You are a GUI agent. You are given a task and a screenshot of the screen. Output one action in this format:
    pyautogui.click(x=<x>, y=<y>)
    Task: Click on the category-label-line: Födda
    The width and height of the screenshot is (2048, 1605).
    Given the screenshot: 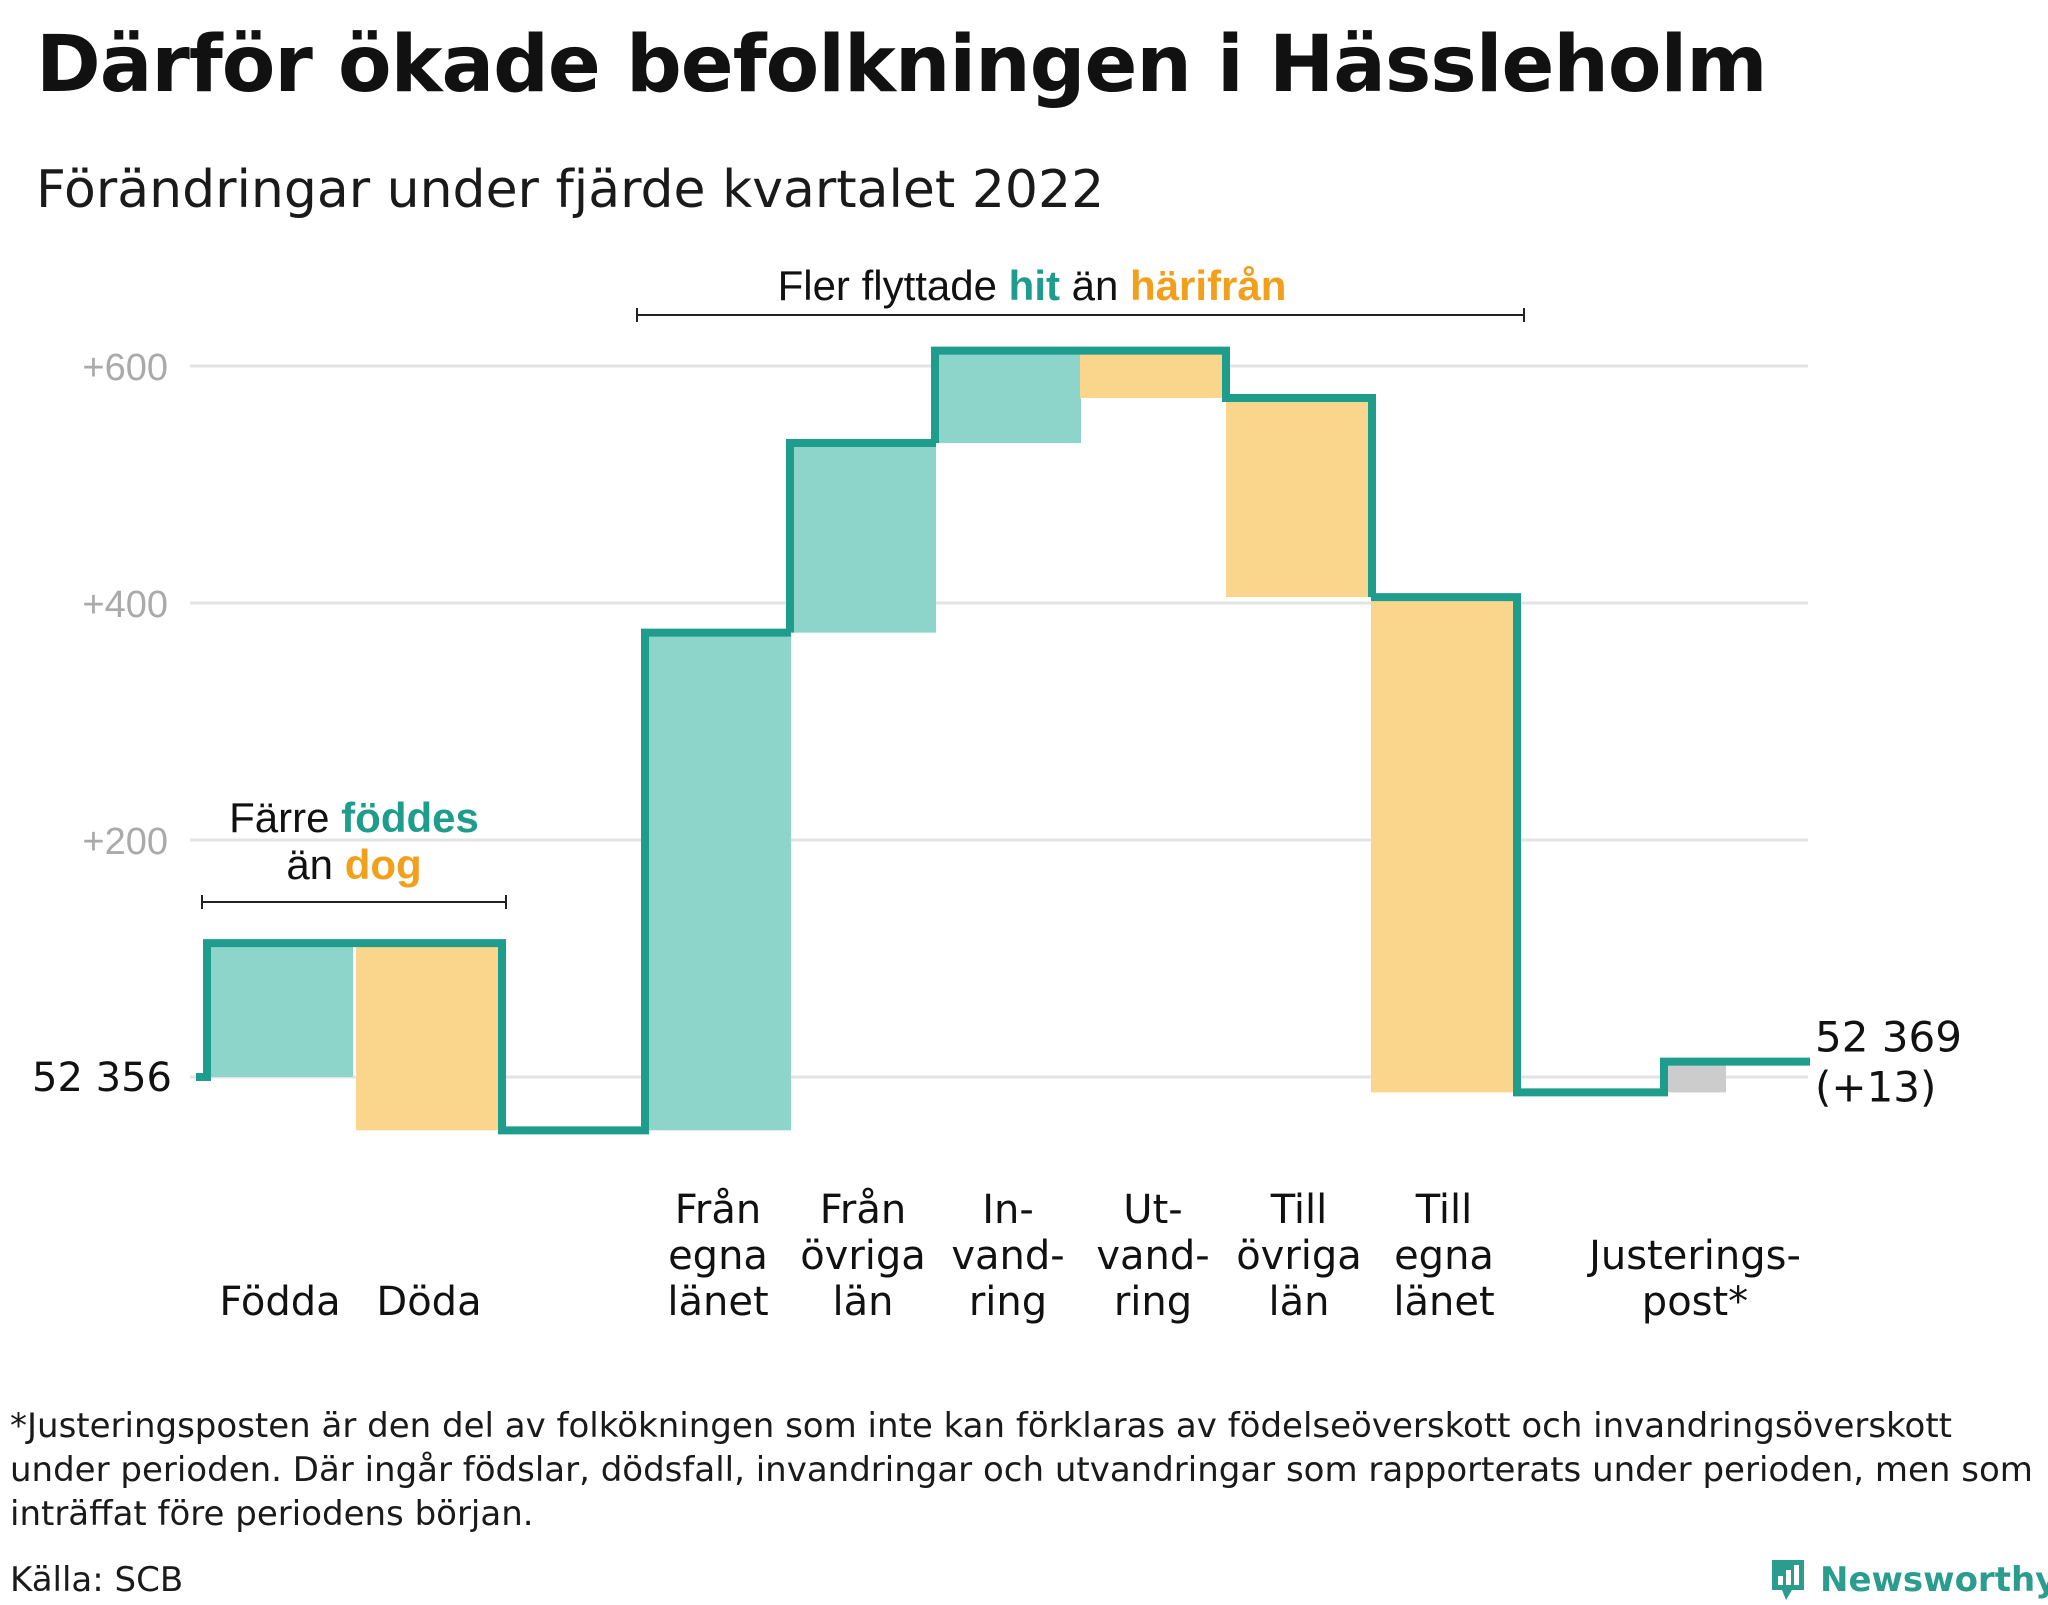 What is the action you would take?
    pyautogui.click(x=279, y=1302)
    